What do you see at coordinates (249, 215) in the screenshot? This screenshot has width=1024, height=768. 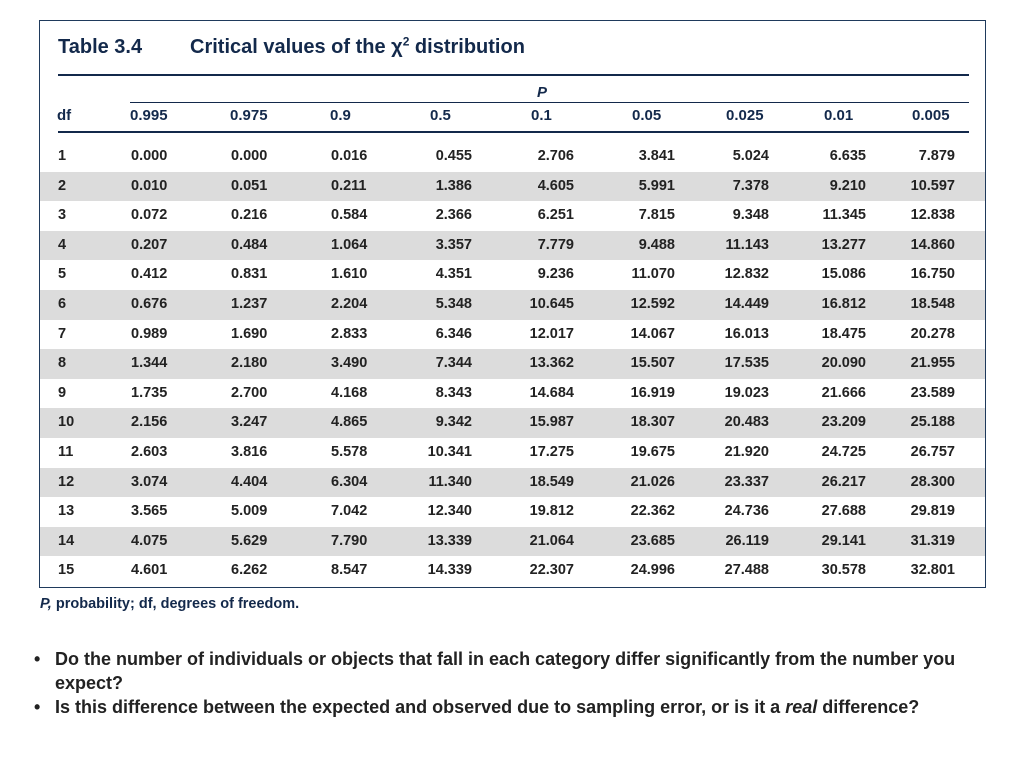 I see `value-cell: 0.216` at bounding box center [249, 215].